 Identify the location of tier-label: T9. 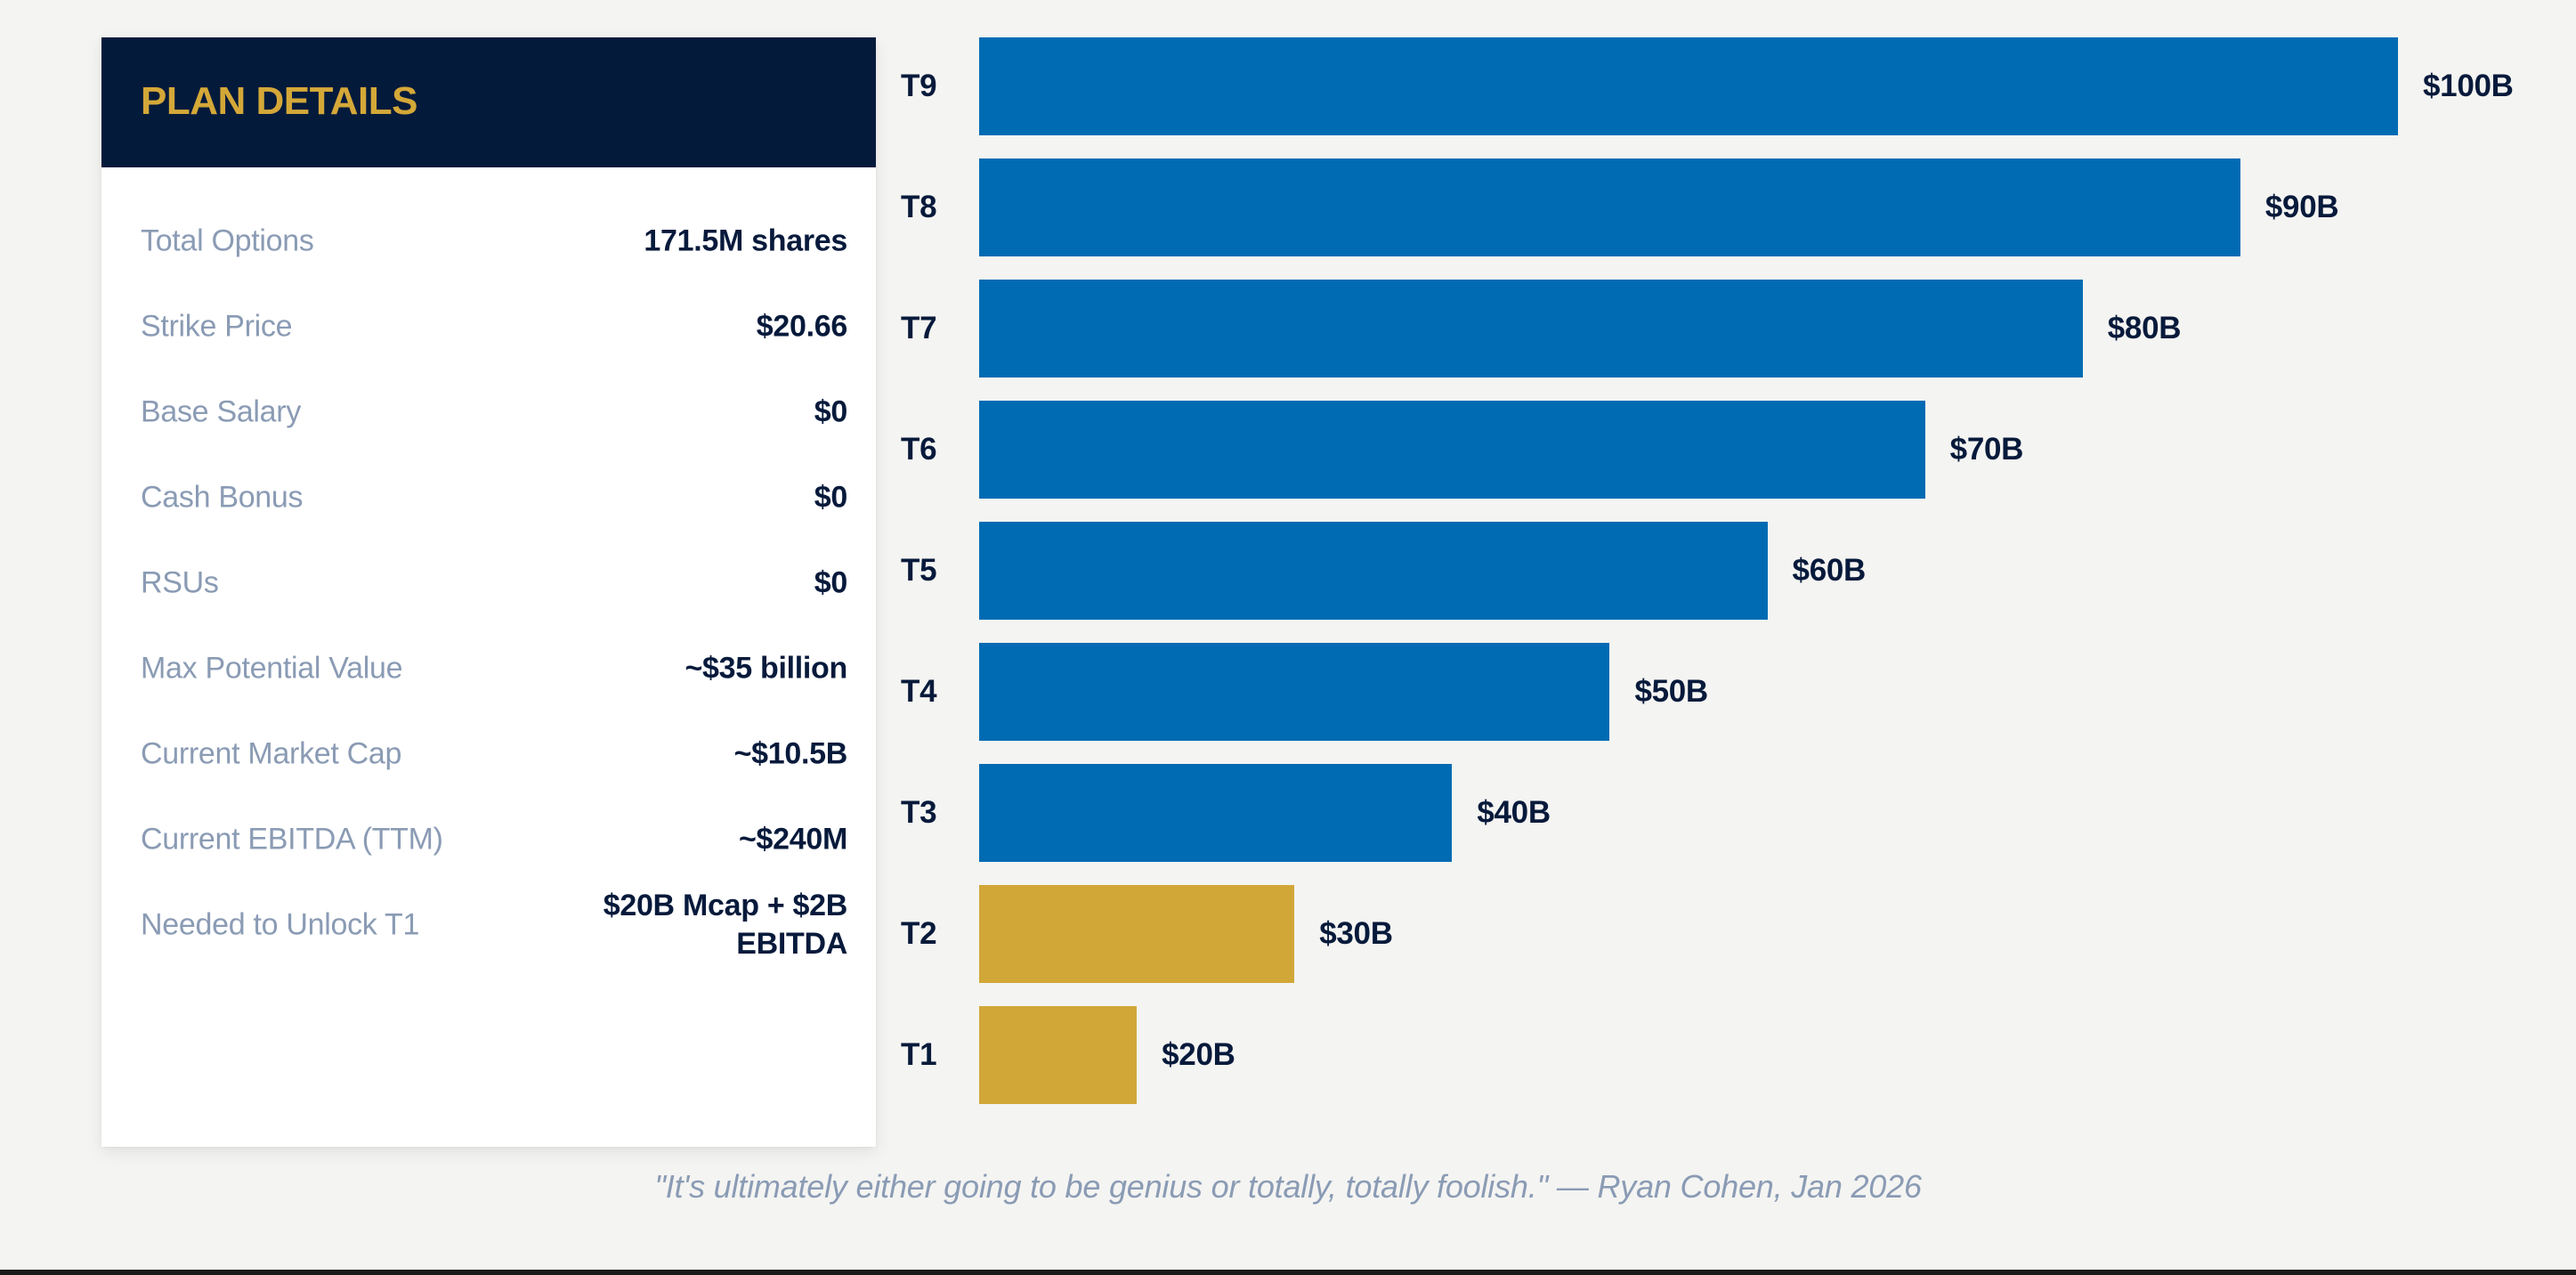
(919, 86).